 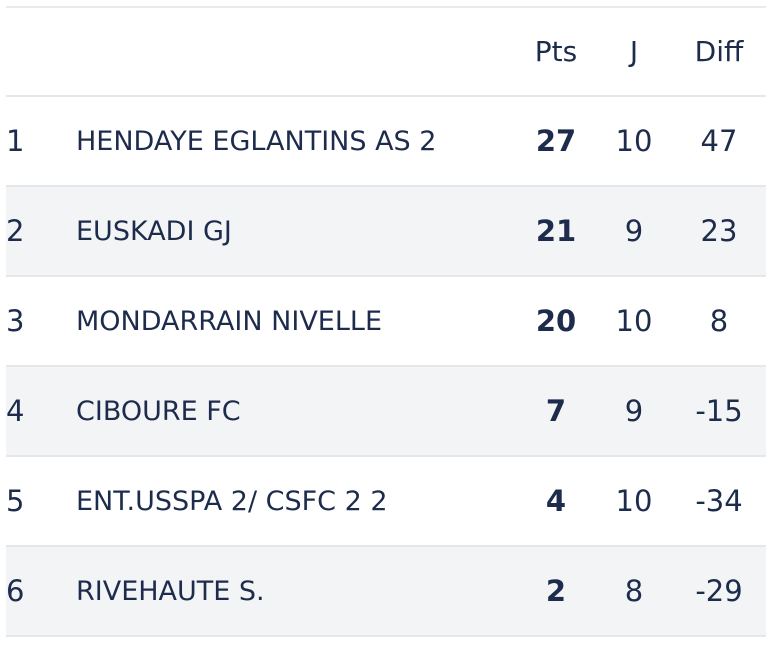 What do you see at coordinates (719, 52) in the screenshot?
I see `header-goal-difference: Diff` at bounding box center [719, 52].